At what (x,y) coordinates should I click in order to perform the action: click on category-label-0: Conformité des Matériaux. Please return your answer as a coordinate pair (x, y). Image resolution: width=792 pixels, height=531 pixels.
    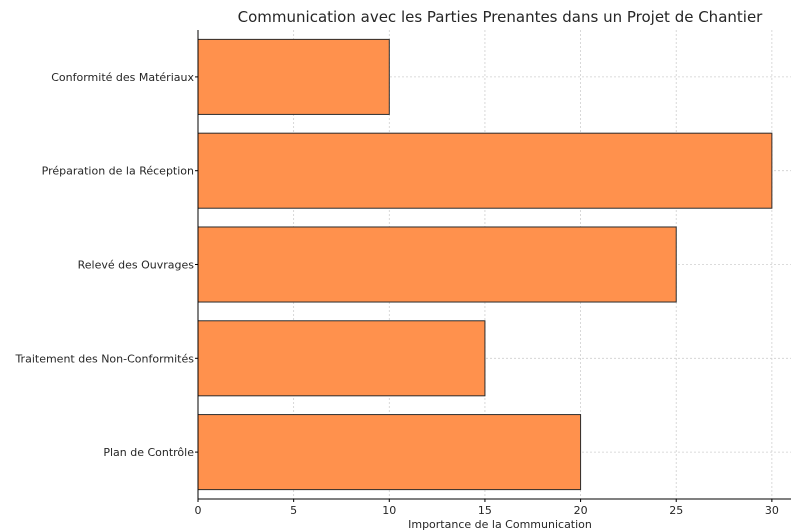
    Looking at the image, I should click on (122, 77).